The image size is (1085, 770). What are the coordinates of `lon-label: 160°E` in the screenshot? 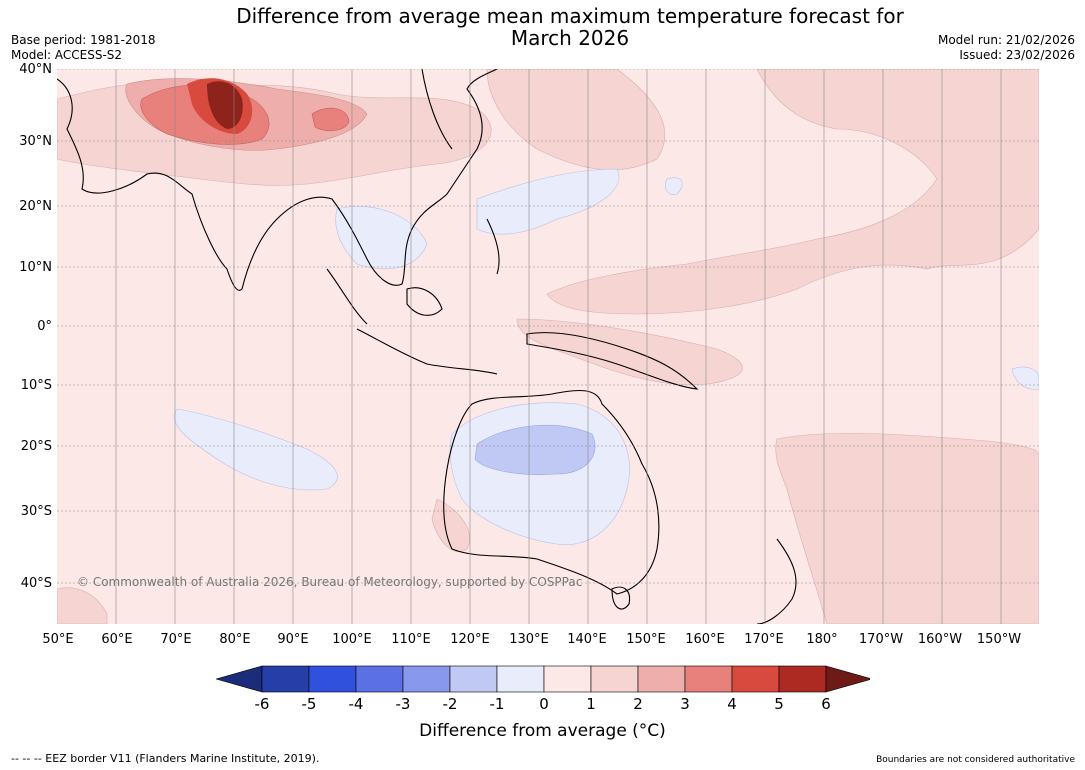 It's located at (705, 639).